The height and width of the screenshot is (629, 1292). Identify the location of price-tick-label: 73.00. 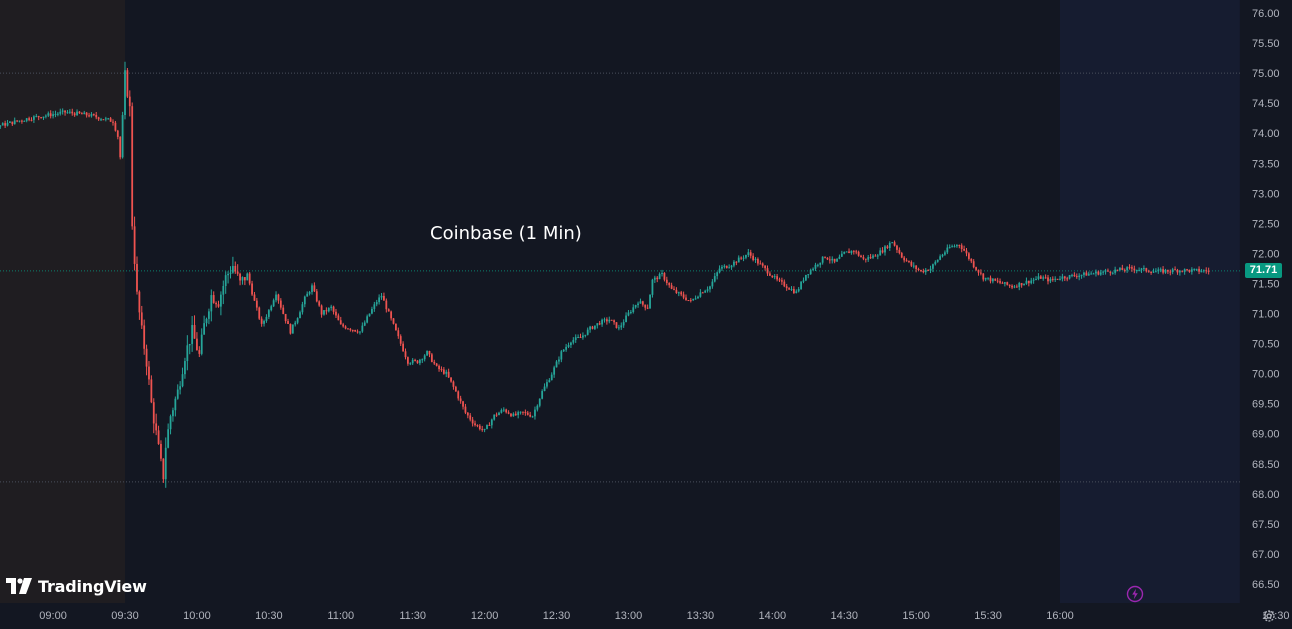
(1266, 194).